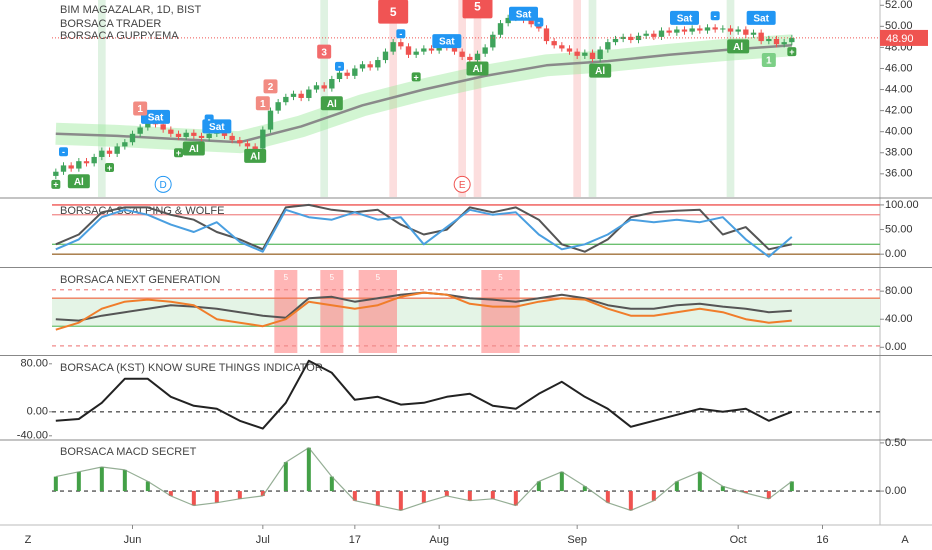  What do you see at coordinates (899, 229) in the screenshot?
I see `y-tick-label: 50.00` at bounding box center [899, 229].